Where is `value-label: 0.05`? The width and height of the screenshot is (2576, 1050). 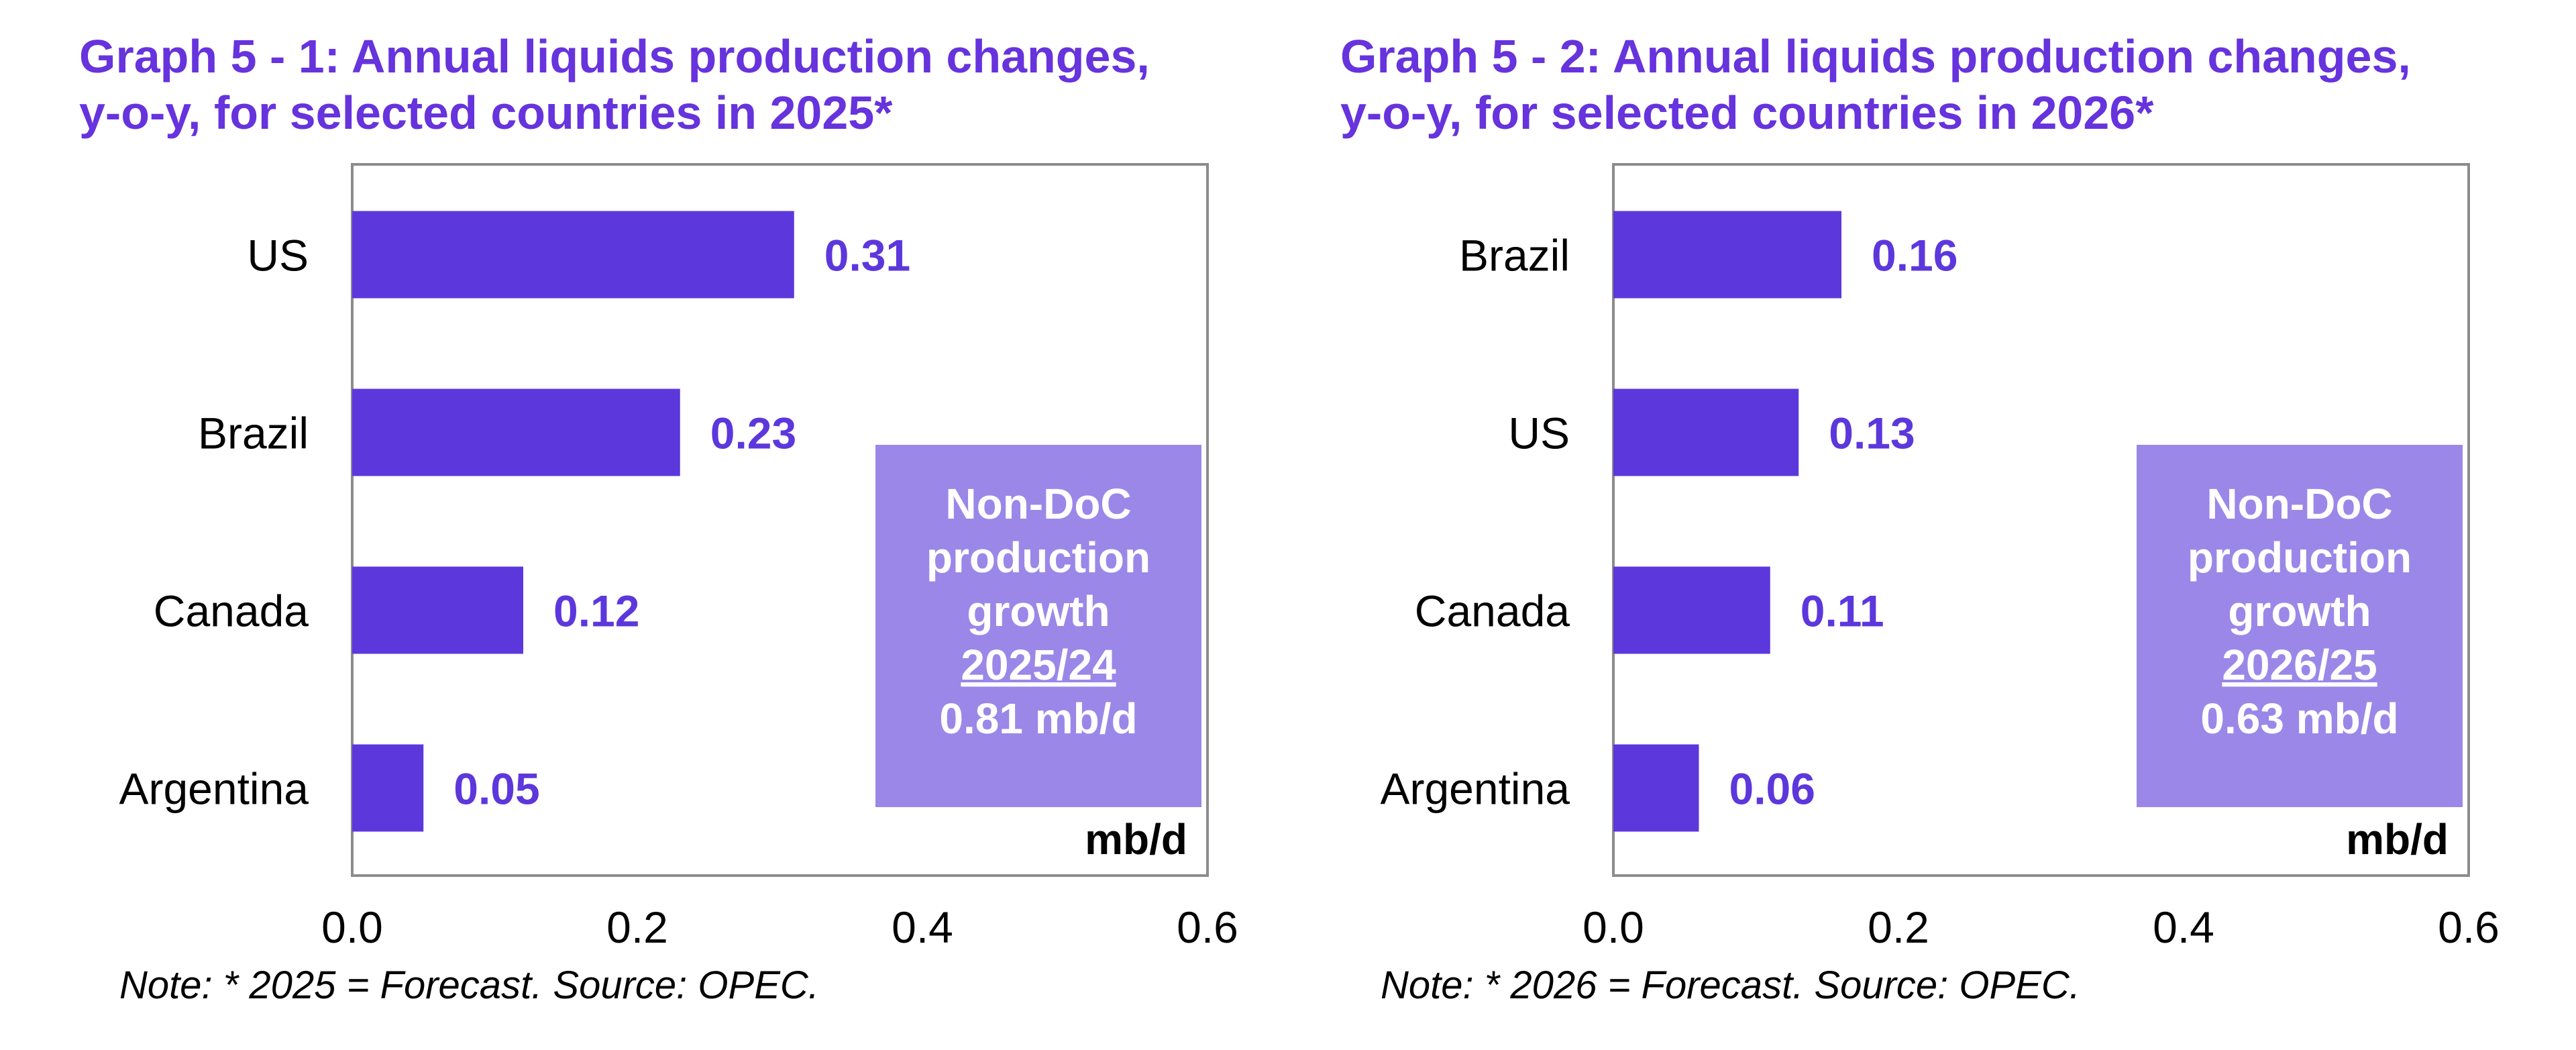
value-label: 0.05 is located at coordinates (496, 789).